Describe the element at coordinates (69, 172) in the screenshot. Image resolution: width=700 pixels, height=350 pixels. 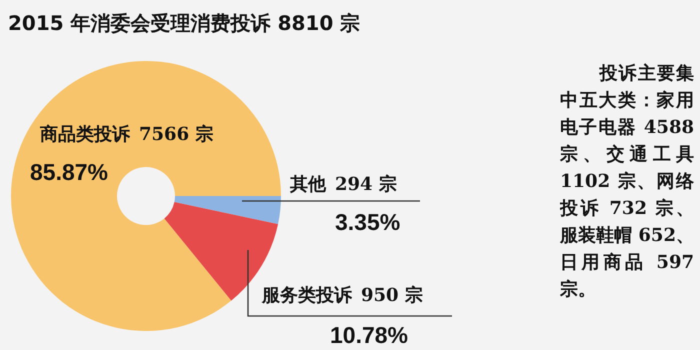
I see `text: 85.87%` at that location.